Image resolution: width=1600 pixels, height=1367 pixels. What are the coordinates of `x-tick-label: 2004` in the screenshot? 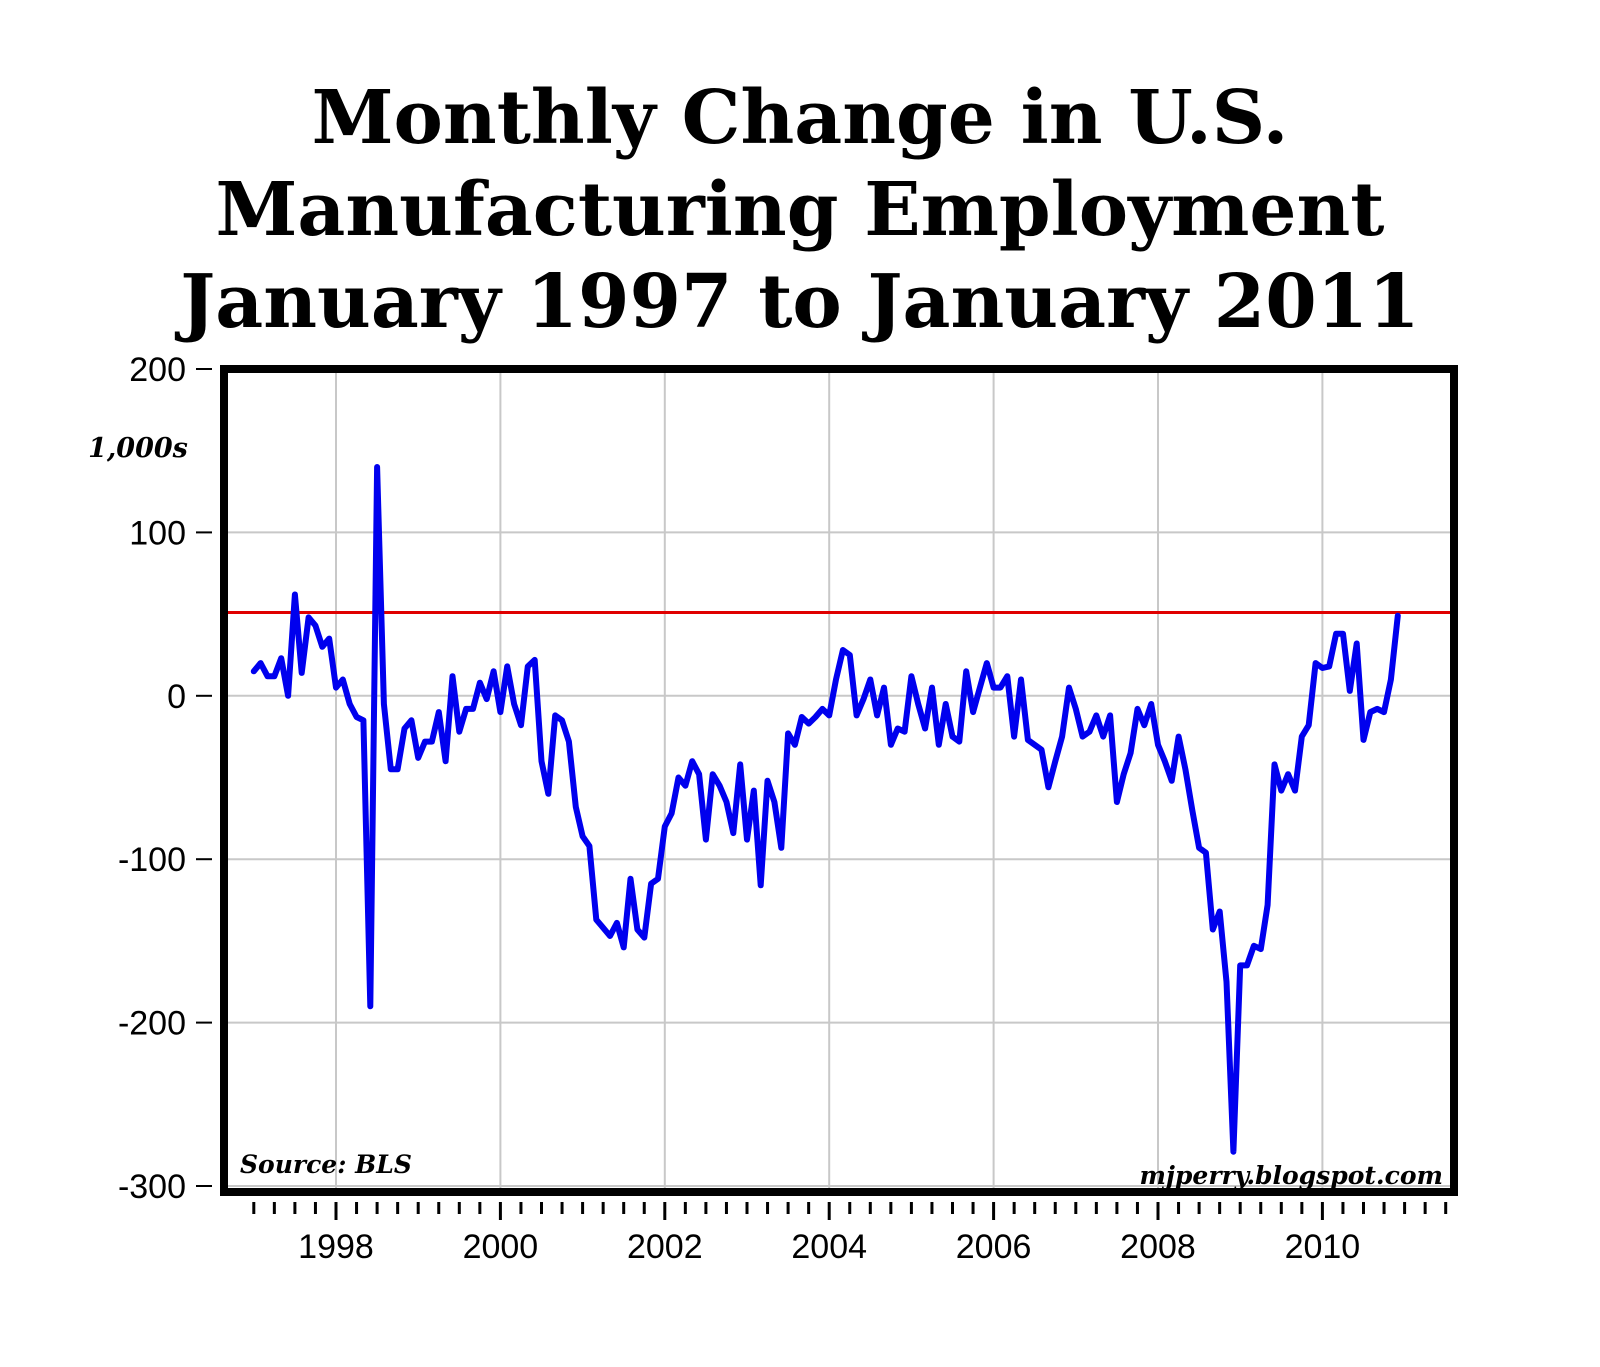 It's located at (829, 1247).